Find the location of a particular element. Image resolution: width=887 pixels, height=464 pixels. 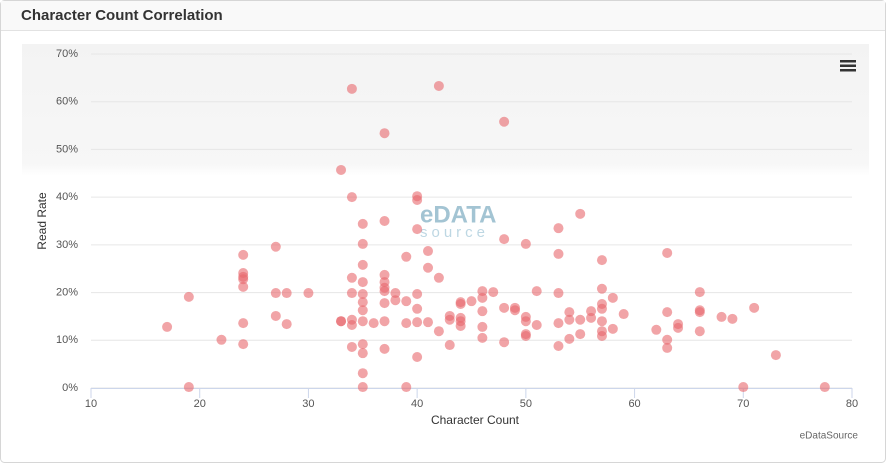

x-tick-label: 80 is located at coordinates (852, 404).